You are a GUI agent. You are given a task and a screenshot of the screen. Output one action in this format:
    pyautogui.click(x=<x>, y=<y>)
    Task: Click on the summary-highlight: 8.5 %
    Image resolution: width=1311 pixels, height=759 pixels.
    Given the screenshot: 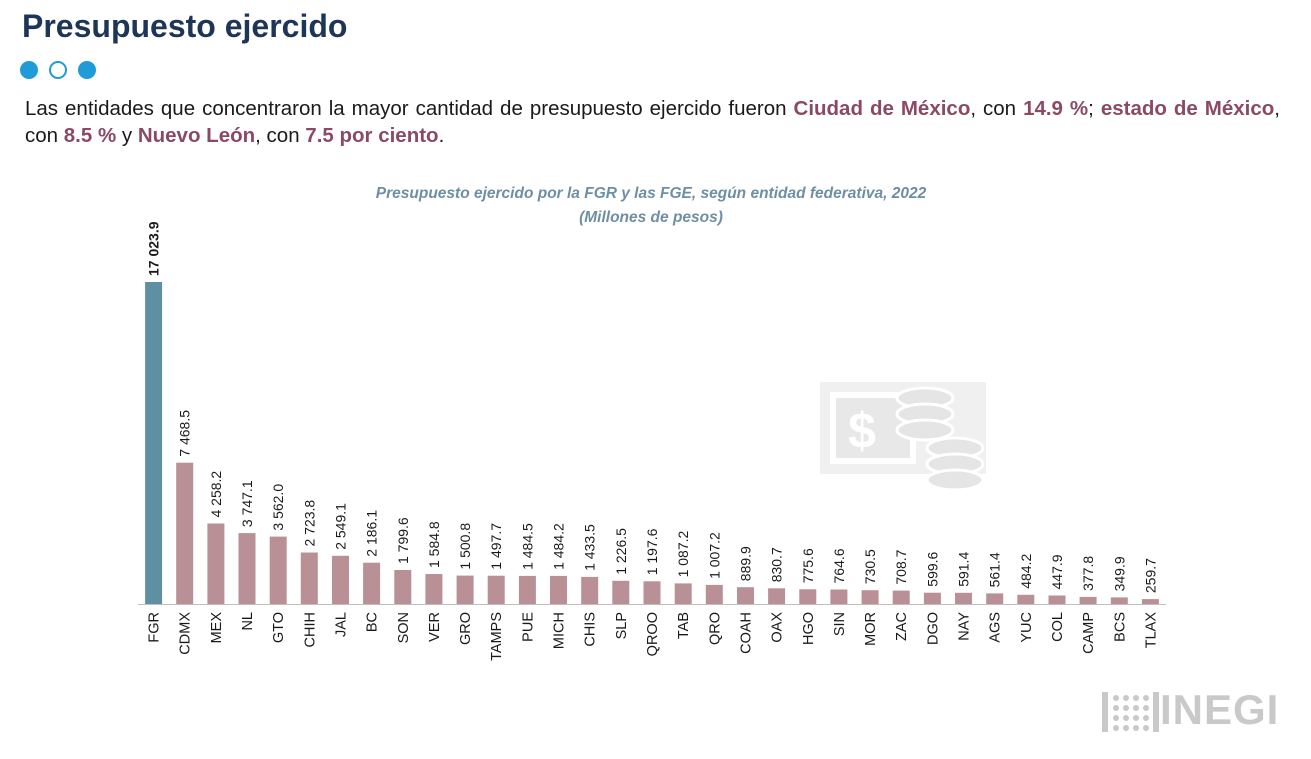 What is the action you would take?
    pyautogui.click(x=90, y=135)
    